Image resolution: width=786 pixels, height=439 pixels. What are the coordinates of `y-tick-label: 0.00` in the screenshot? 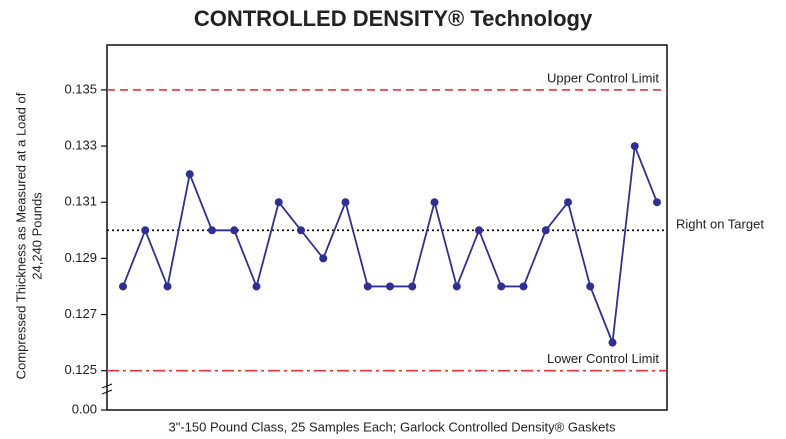 It's located at (84, 408).